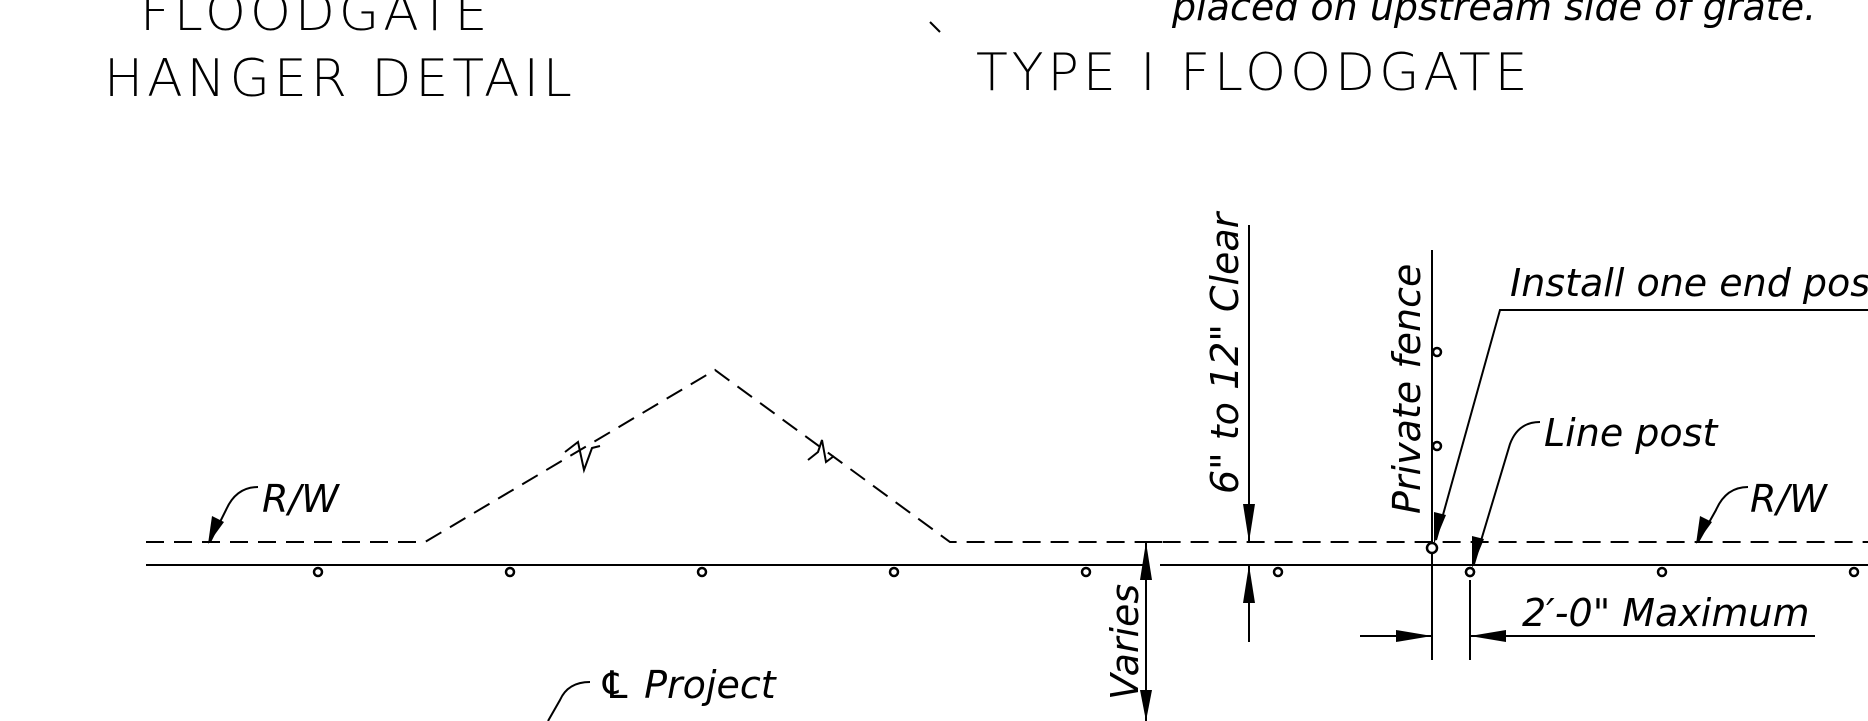 This screenshot has height=721, width=1868. I want to click on clearance-dimension, so click(1249, 433).